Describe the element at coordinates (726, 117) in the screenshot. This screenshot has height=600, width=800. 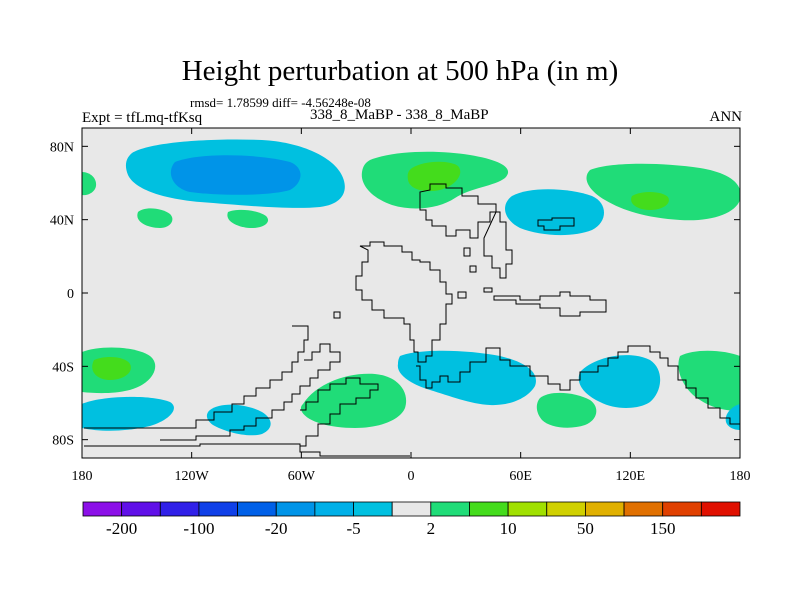
I see `season-label: ANN` at that location.